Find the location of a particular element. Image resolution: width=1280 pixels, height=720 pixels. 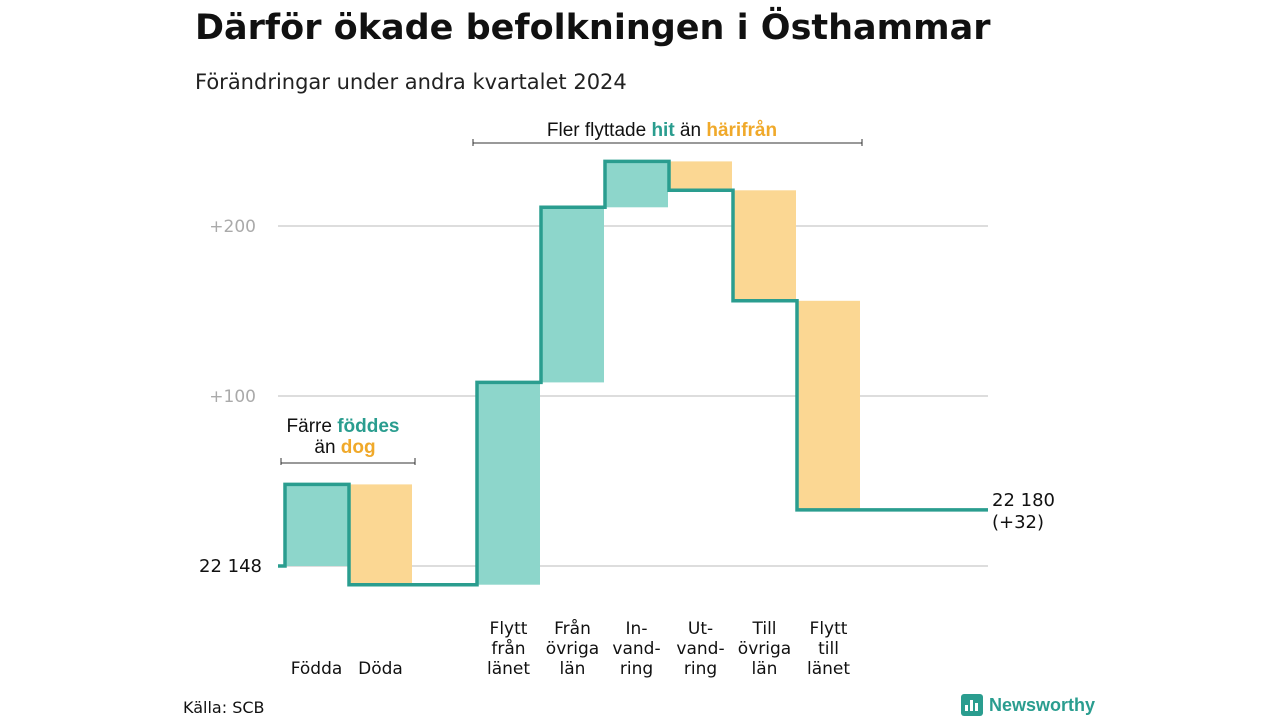

annotation-migration: Fler flyttade hit än härifrån is located at coordinates (662, 130).